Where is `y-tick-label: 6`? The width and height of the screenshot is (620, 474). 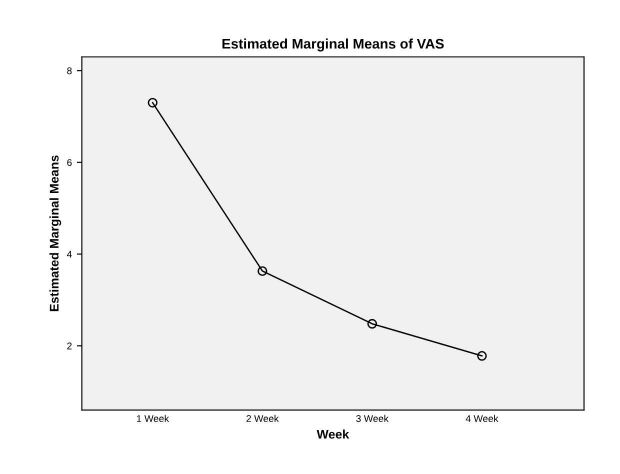
y-tick-label: 6 is located at coordinates (69, 162).